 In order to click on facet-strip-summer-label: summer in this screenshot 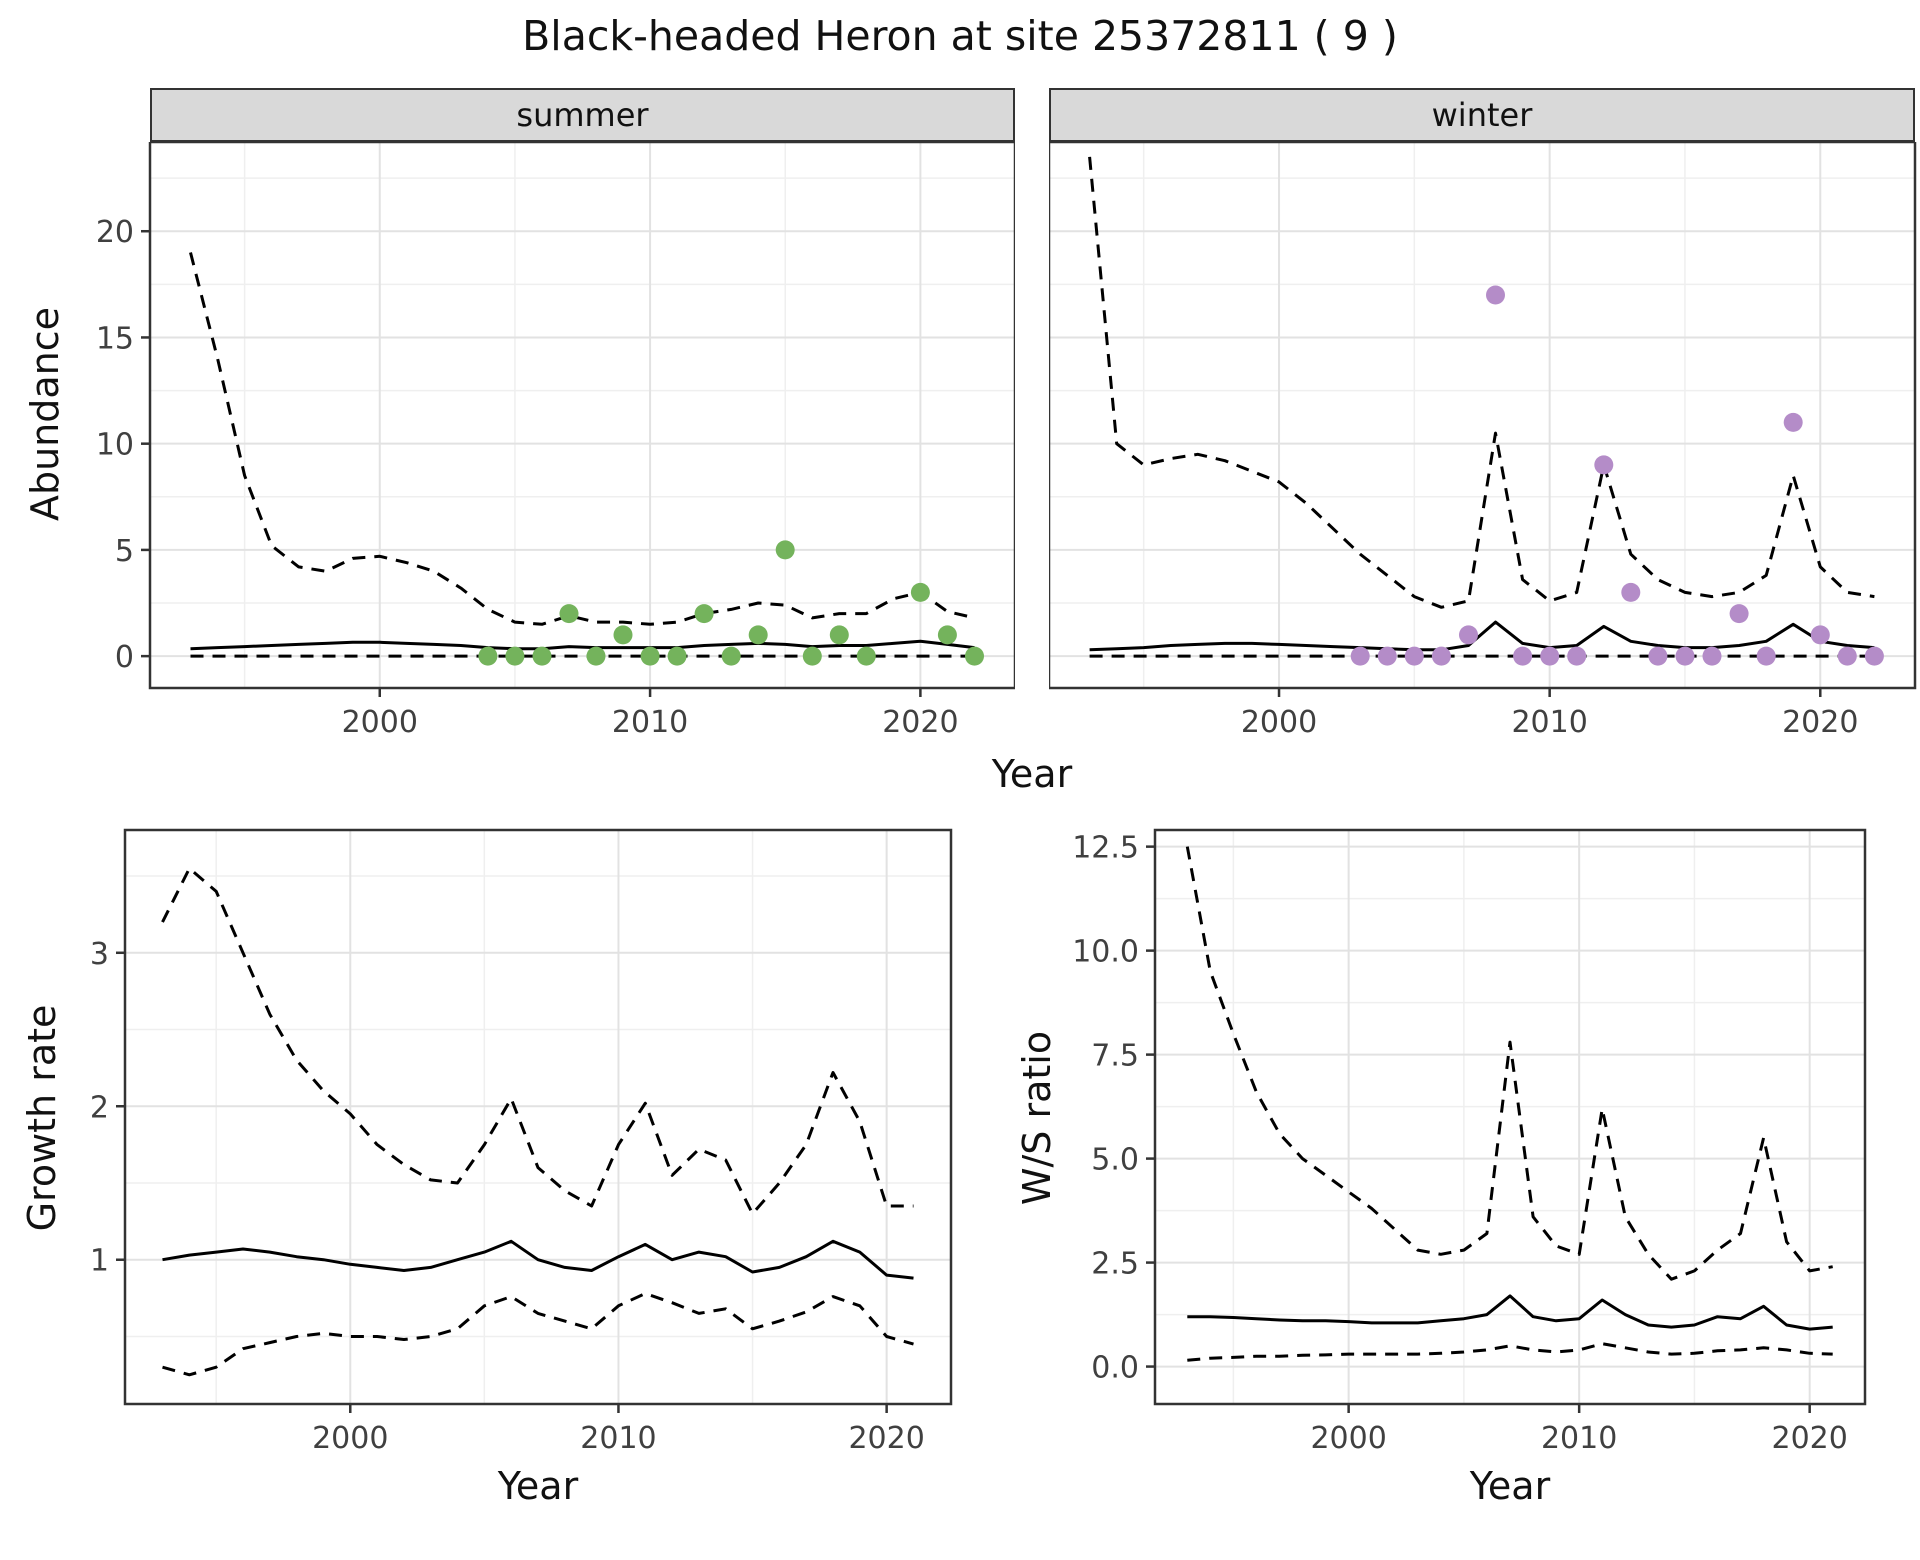, I will do `click(582, 115)`.